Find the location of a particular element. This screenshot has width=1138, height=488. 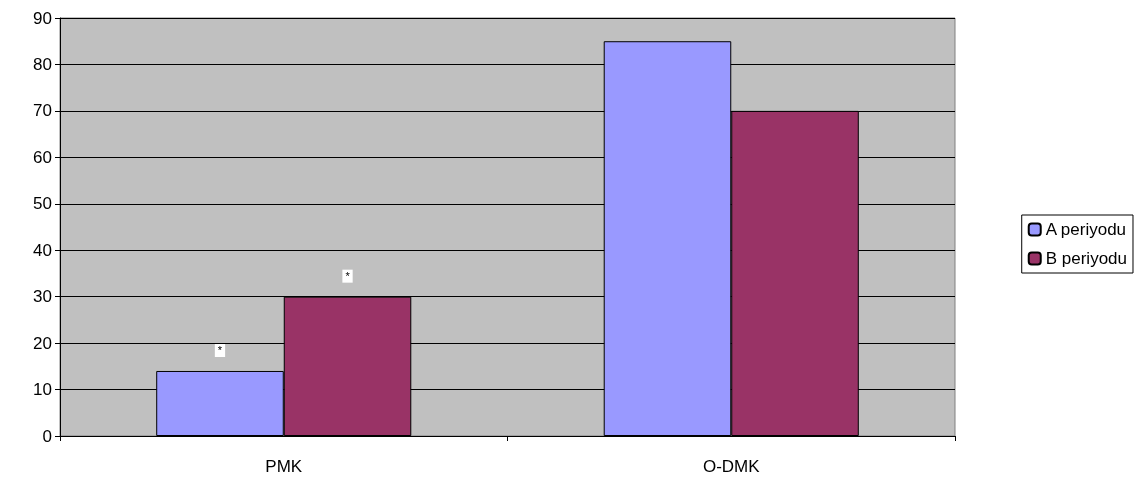

x-tick-label: O-DMK is located at coordinates (731, 466).